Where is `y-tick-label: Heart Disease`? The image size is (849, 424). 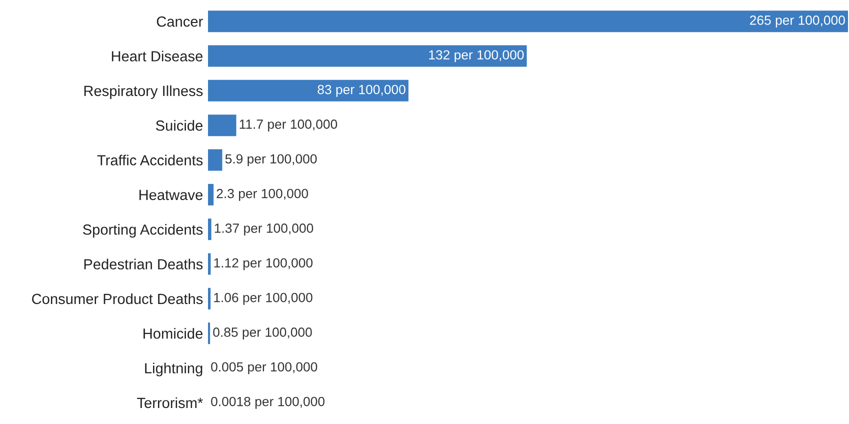
y-tick-label: Heart Disease is located at coordinates (157, 56).